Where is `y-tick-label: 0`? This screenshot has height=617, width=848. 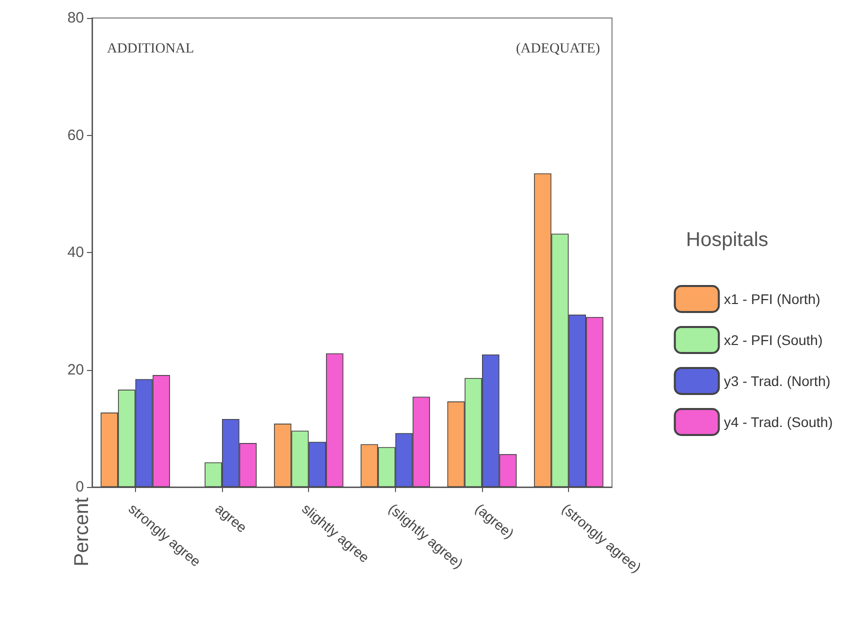
y-tick-label: 0 is located at coordinates (80, 487).